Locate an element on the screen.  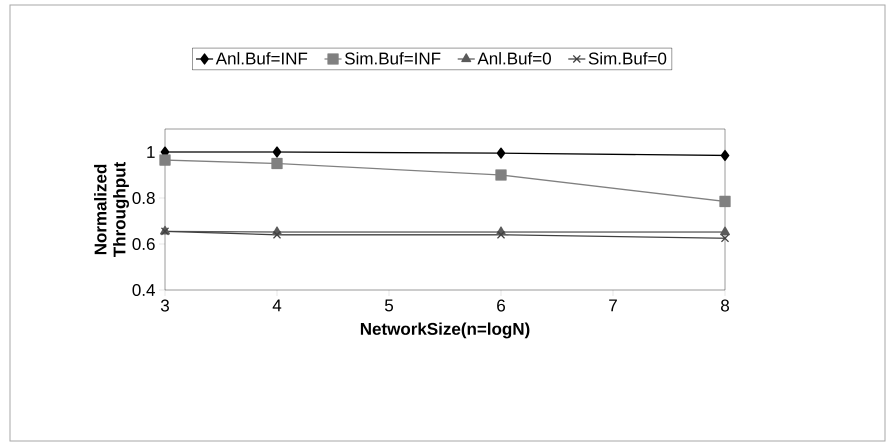
y-tick-label: 0.4 is located at coordinates (143, 290).